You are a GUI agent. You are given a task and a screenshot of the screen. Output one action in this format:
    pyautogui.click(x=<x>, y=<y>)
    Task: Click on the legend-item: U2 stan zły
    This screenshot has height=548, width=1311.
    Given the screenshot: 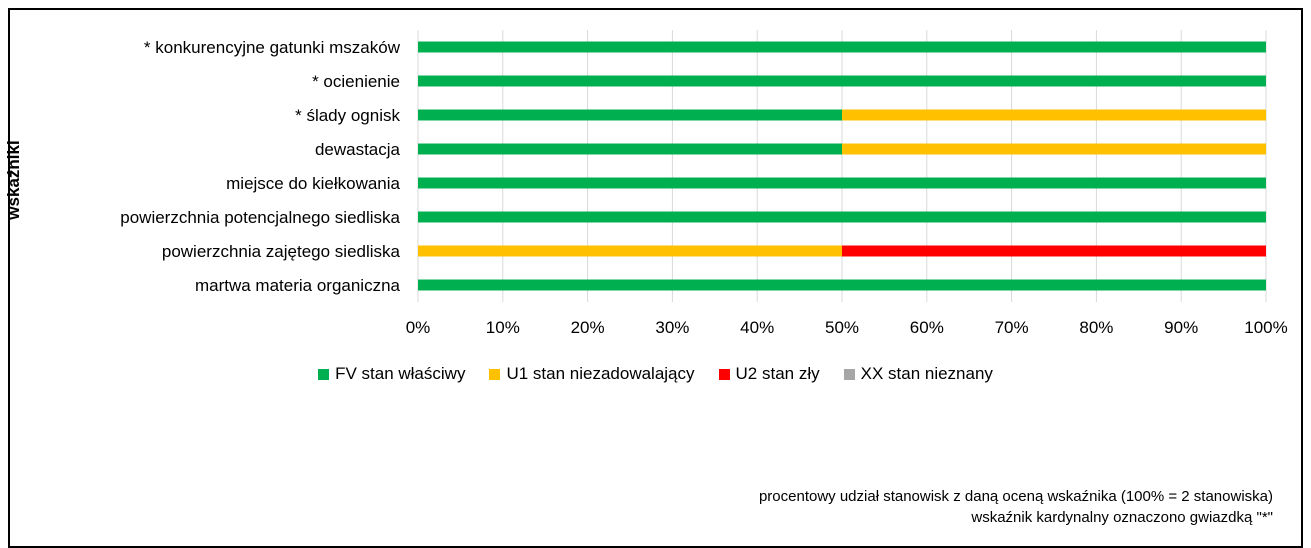 What is the action you would take?
    pyautogui.click(x=769, y=374)
    